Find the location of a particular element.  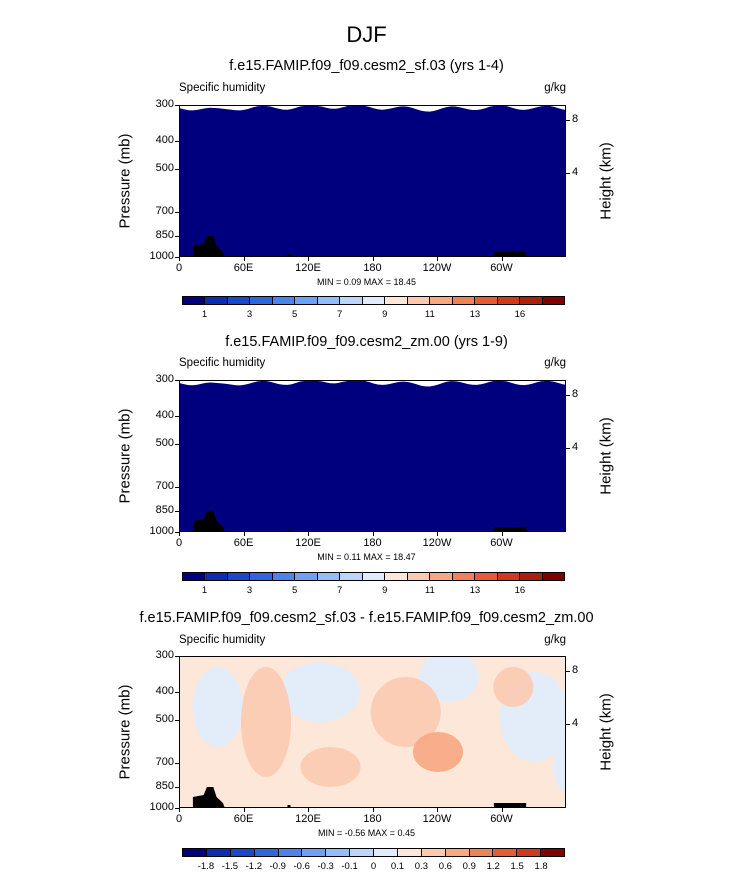

max-value: MAX = 0.45 is located at coordinates (391, 833).